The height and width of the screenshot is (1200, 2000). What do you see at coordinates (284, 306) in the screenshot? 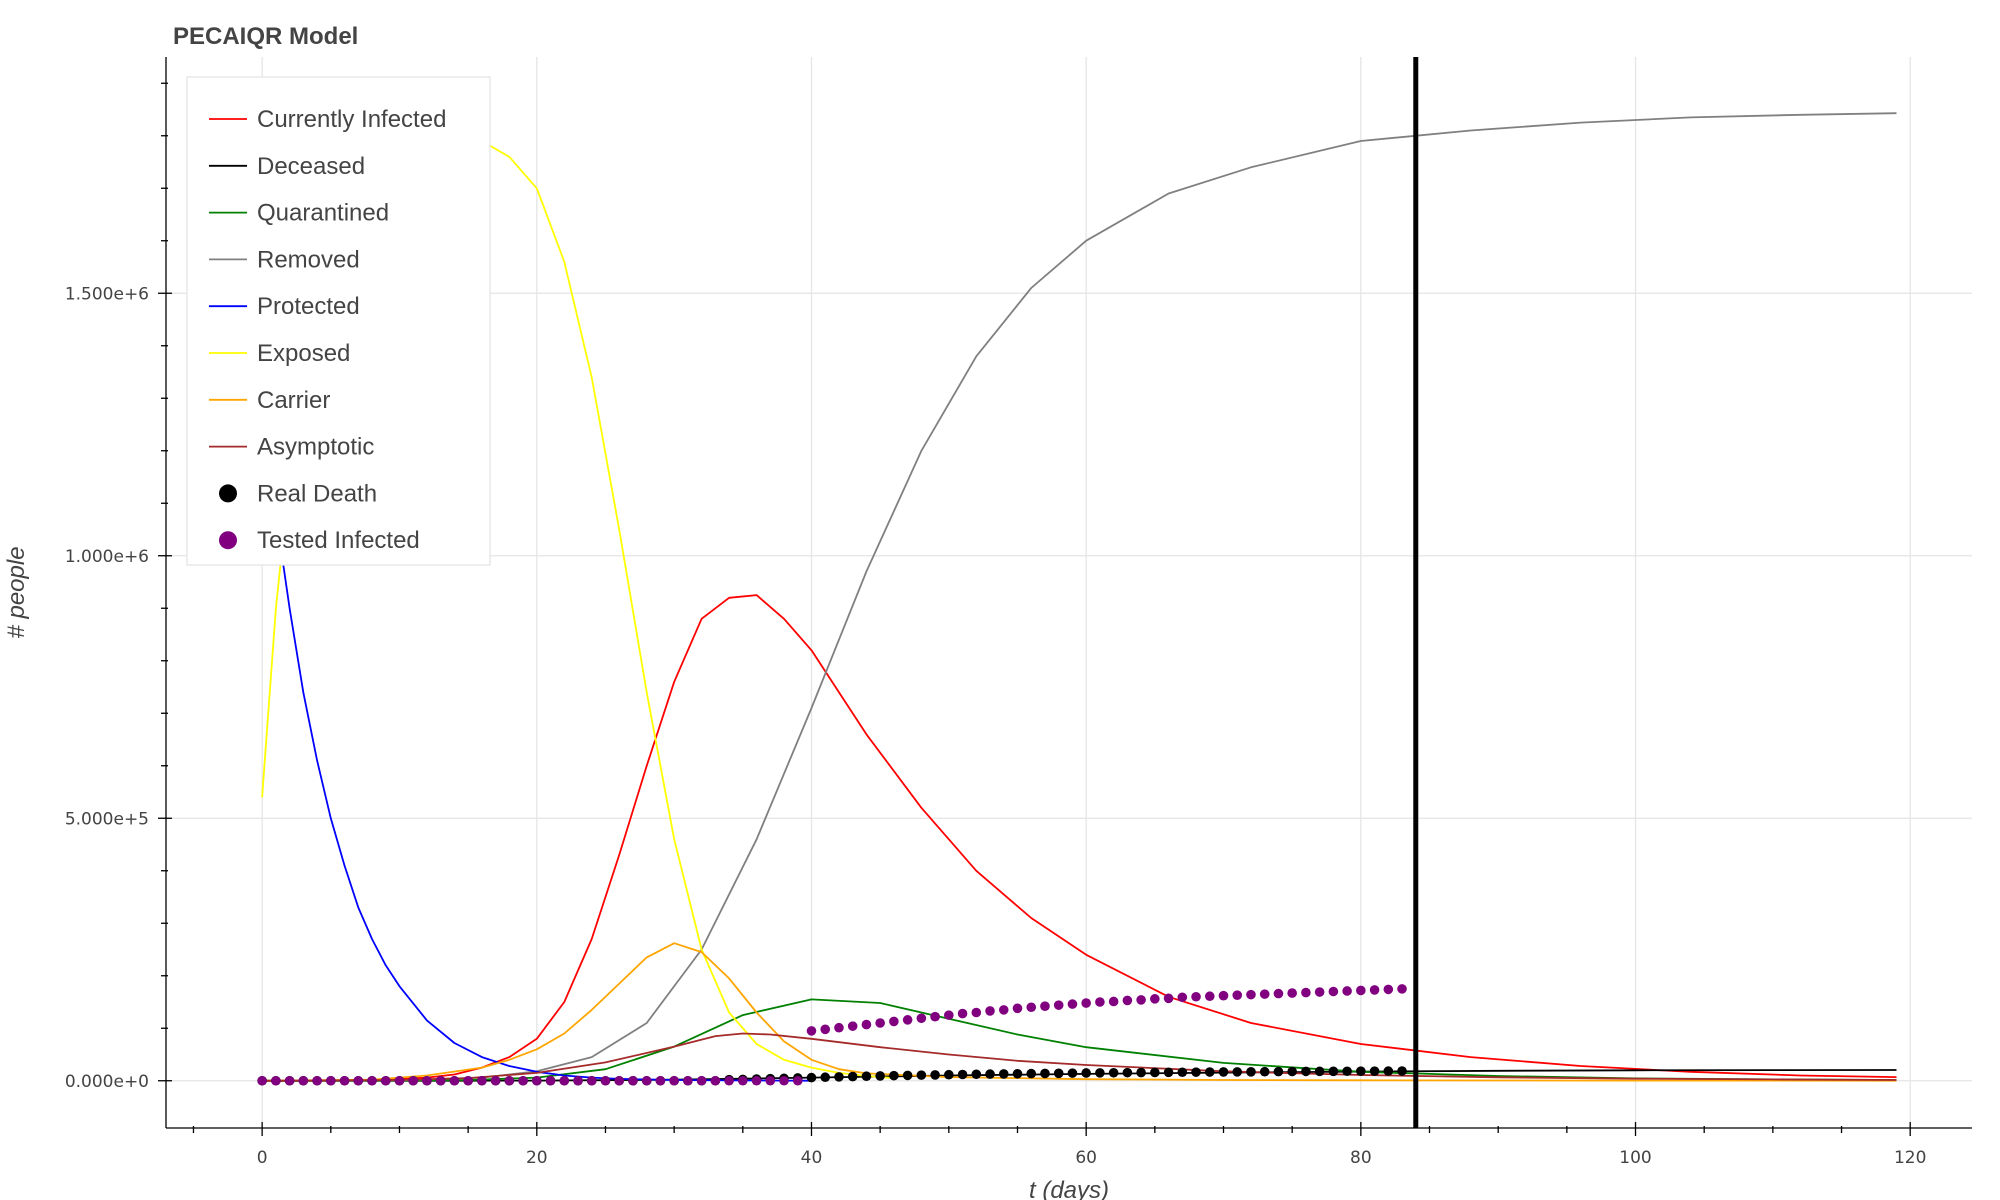
I see `legend-item: Protected` at bounding box center [284, 306].